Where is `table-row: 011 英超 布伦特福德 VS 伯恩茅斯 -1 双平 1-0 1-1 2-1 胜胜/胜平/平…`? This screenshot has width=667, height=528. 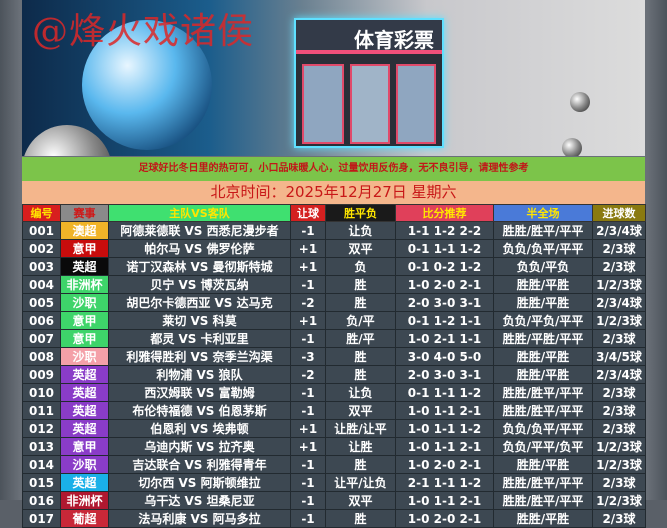
table-row: 011 英超 布伦特福德 VS 伯恩茅斯 -1 双平 1-0 1-1 2-1 胜胜/胜平/平… is located at coordinates (334, 410).